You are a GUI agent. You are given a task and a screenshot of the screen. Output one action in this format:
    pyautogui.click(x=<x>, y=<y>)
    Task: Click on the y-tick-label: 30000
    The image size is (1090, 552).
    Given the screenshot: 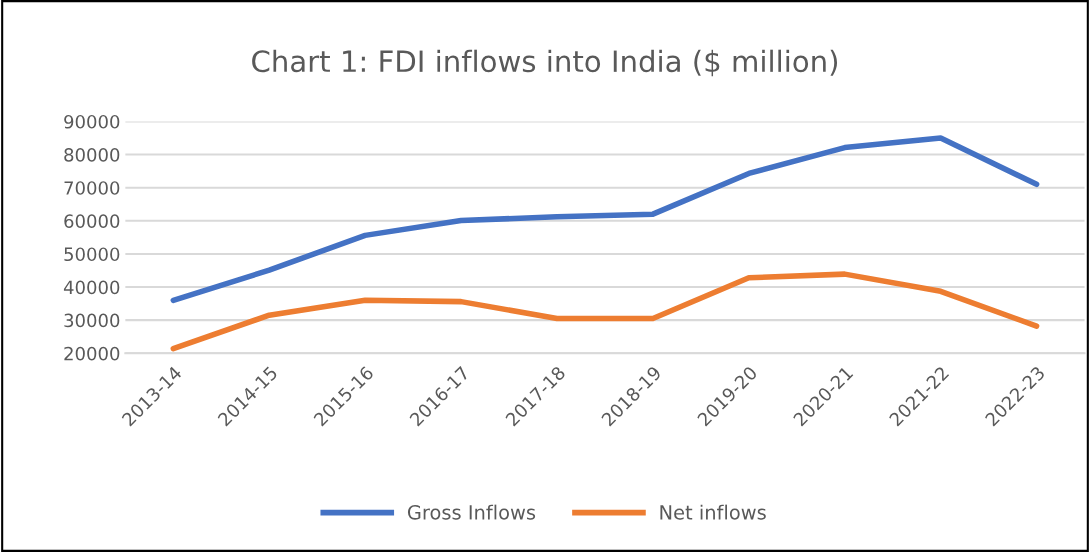 What is the action you would take?
    pyautogui.click(x=92, y=320)
    